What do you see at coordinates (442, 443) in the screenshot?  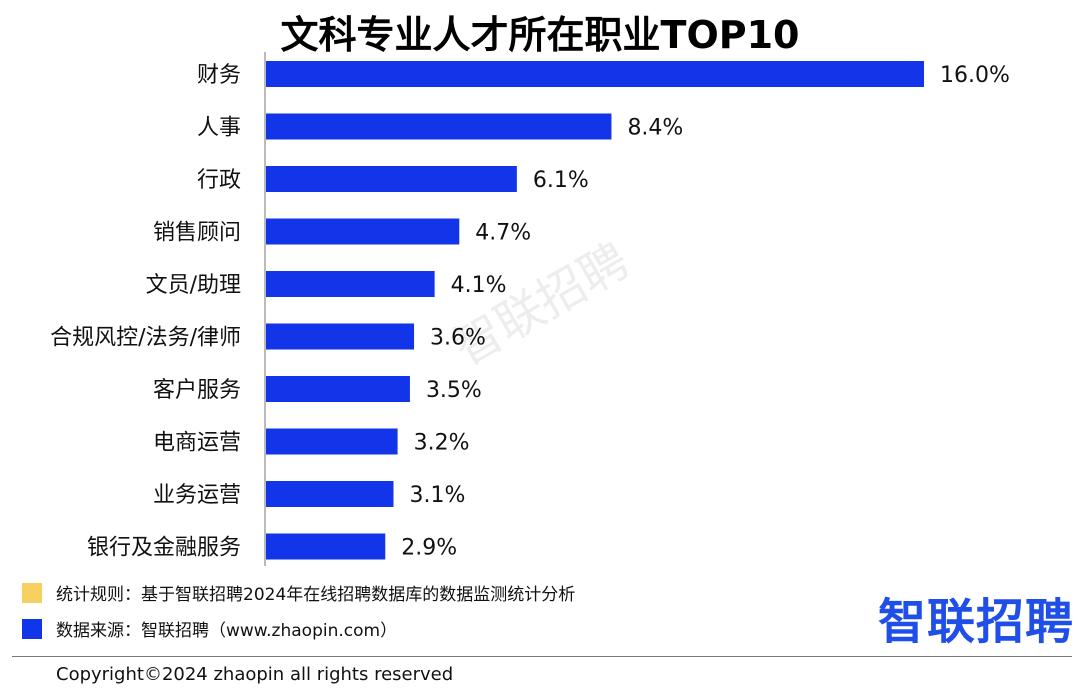 I see `value-label-8: 3.2%` at bounding box center [442, 443].